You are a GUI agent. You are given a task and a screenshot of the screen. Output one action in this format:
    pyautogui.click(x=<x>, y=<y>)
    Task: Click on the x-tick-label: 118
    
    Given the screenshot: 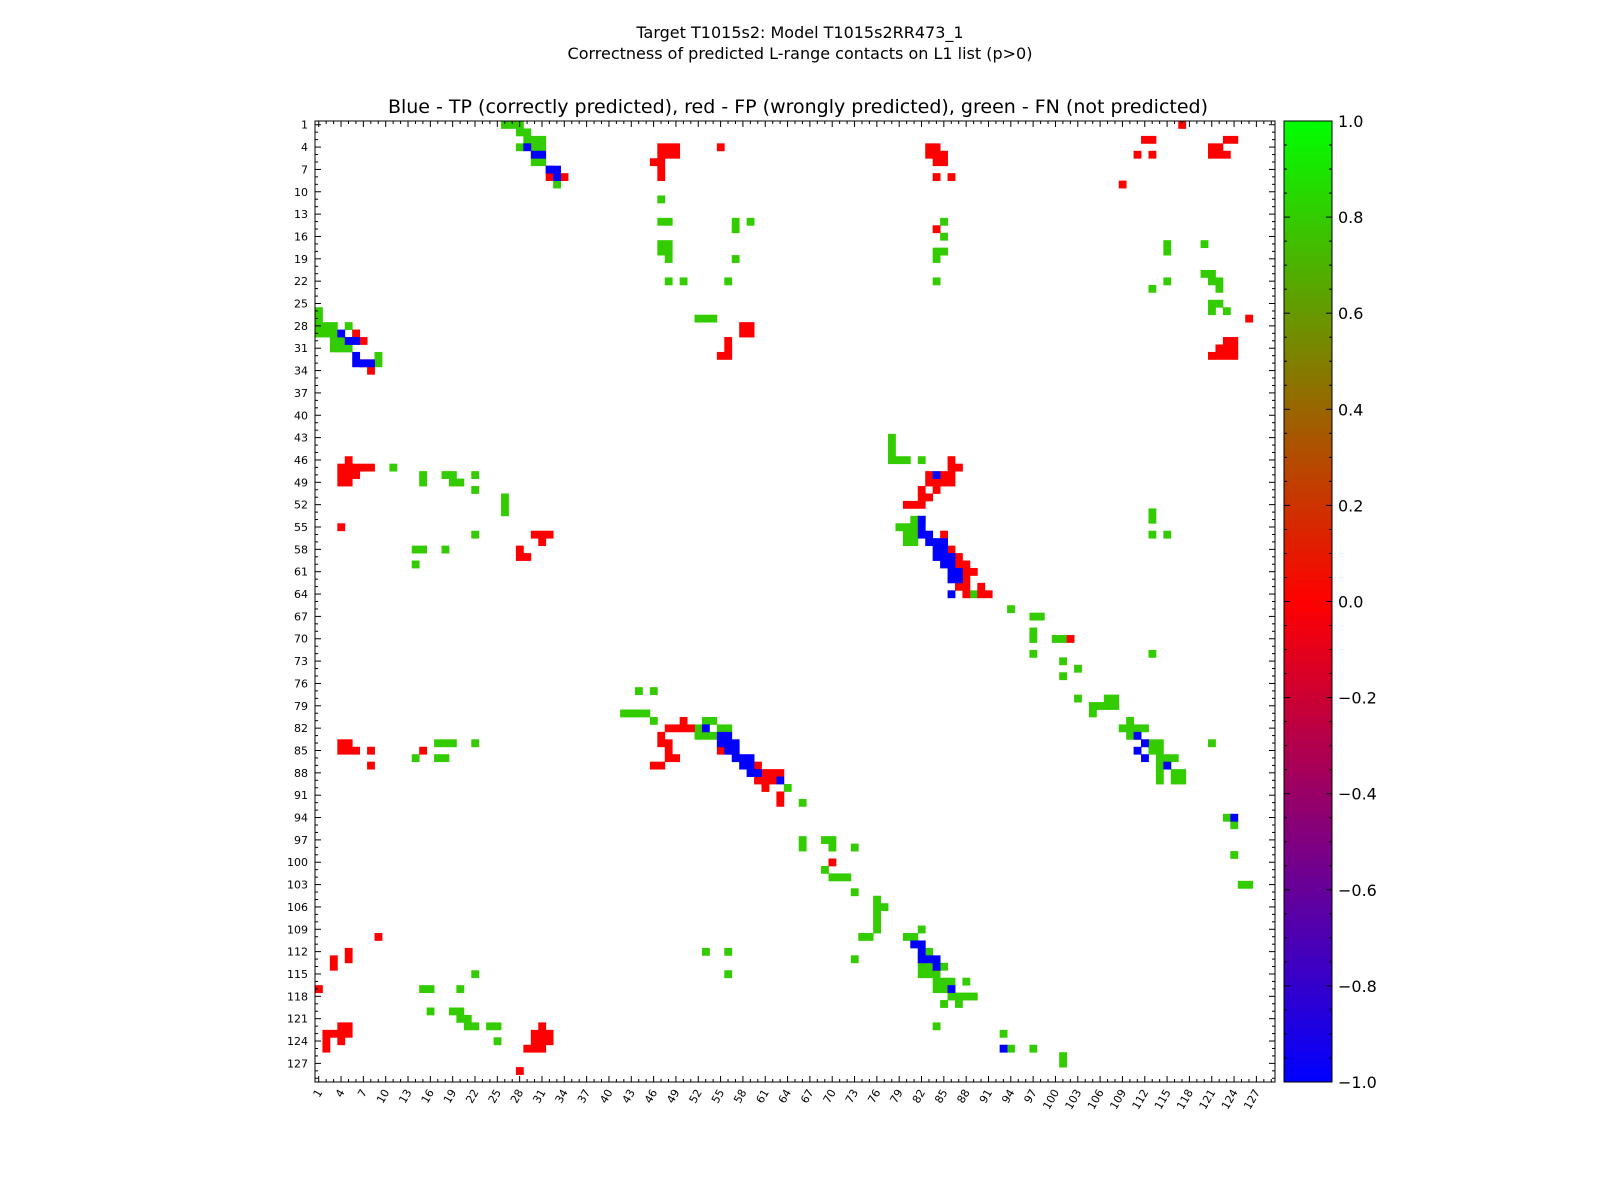 What is the action you would take?
    pyautogui.click(x=1185, y=1099)
    